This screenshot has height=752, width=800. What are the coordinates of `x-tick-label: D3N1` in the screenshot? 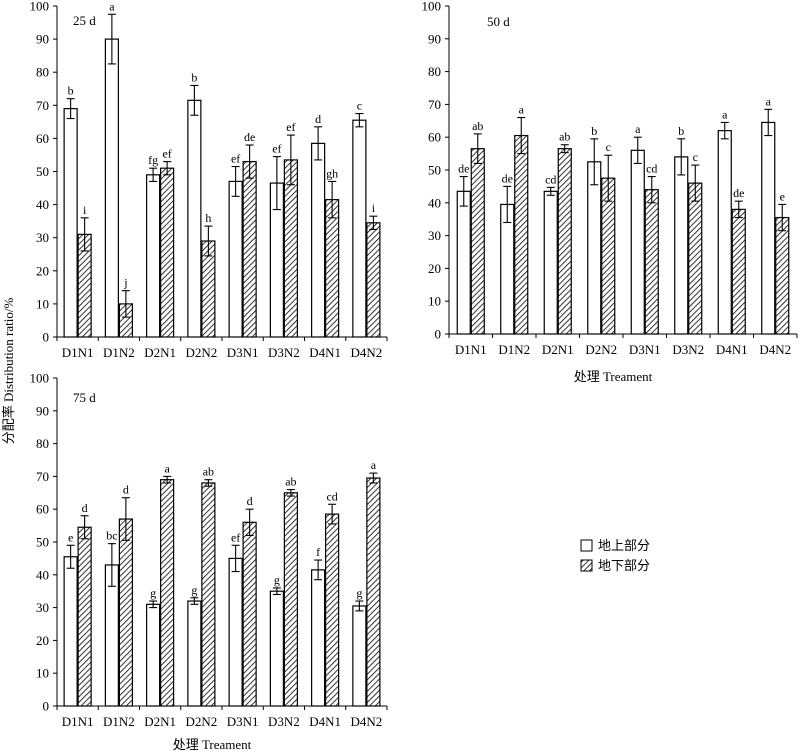 It's located at (243, 352).